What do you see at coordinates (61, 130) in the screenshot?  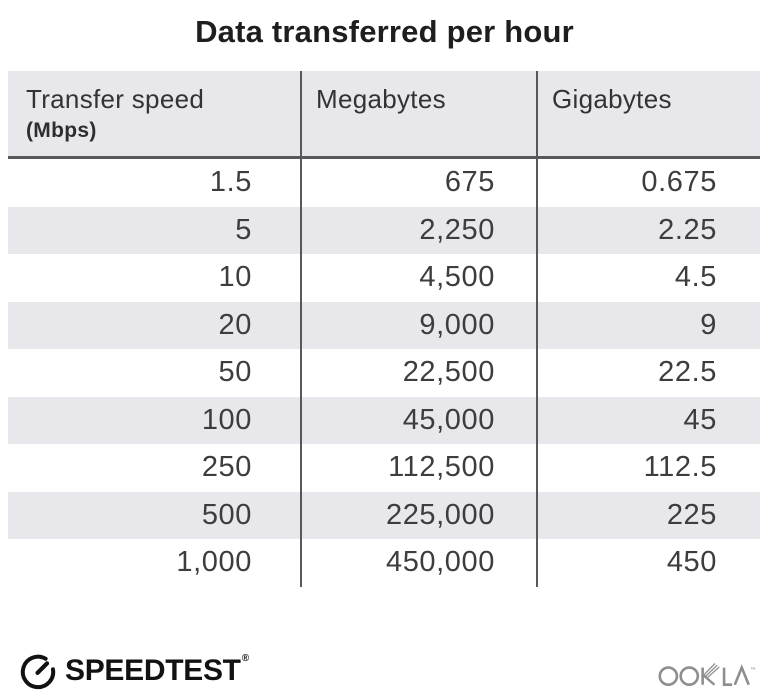 I see `col-header-mbps-unit: (Mbps)` at bounding box center [61, 130].